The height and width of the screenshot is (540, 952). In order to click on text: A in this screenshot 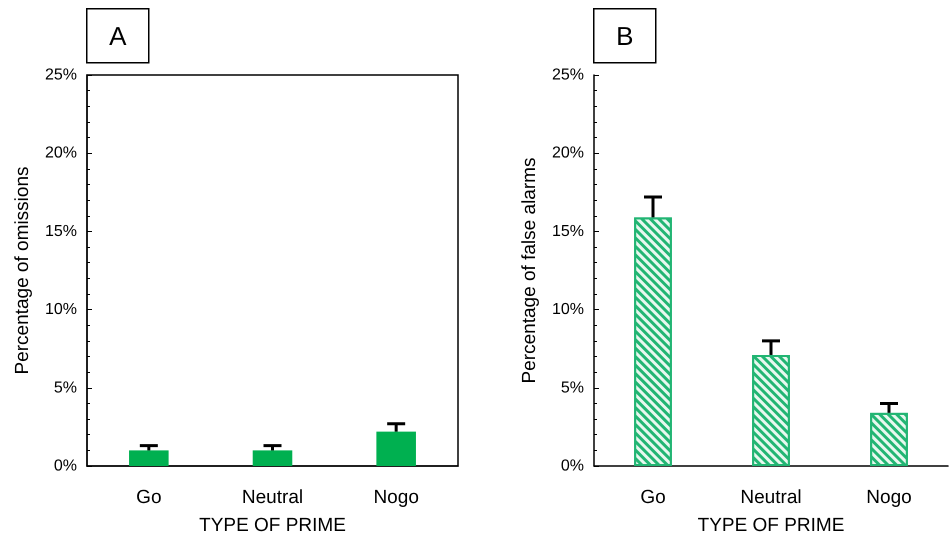, I will do `click(118, 35)`.